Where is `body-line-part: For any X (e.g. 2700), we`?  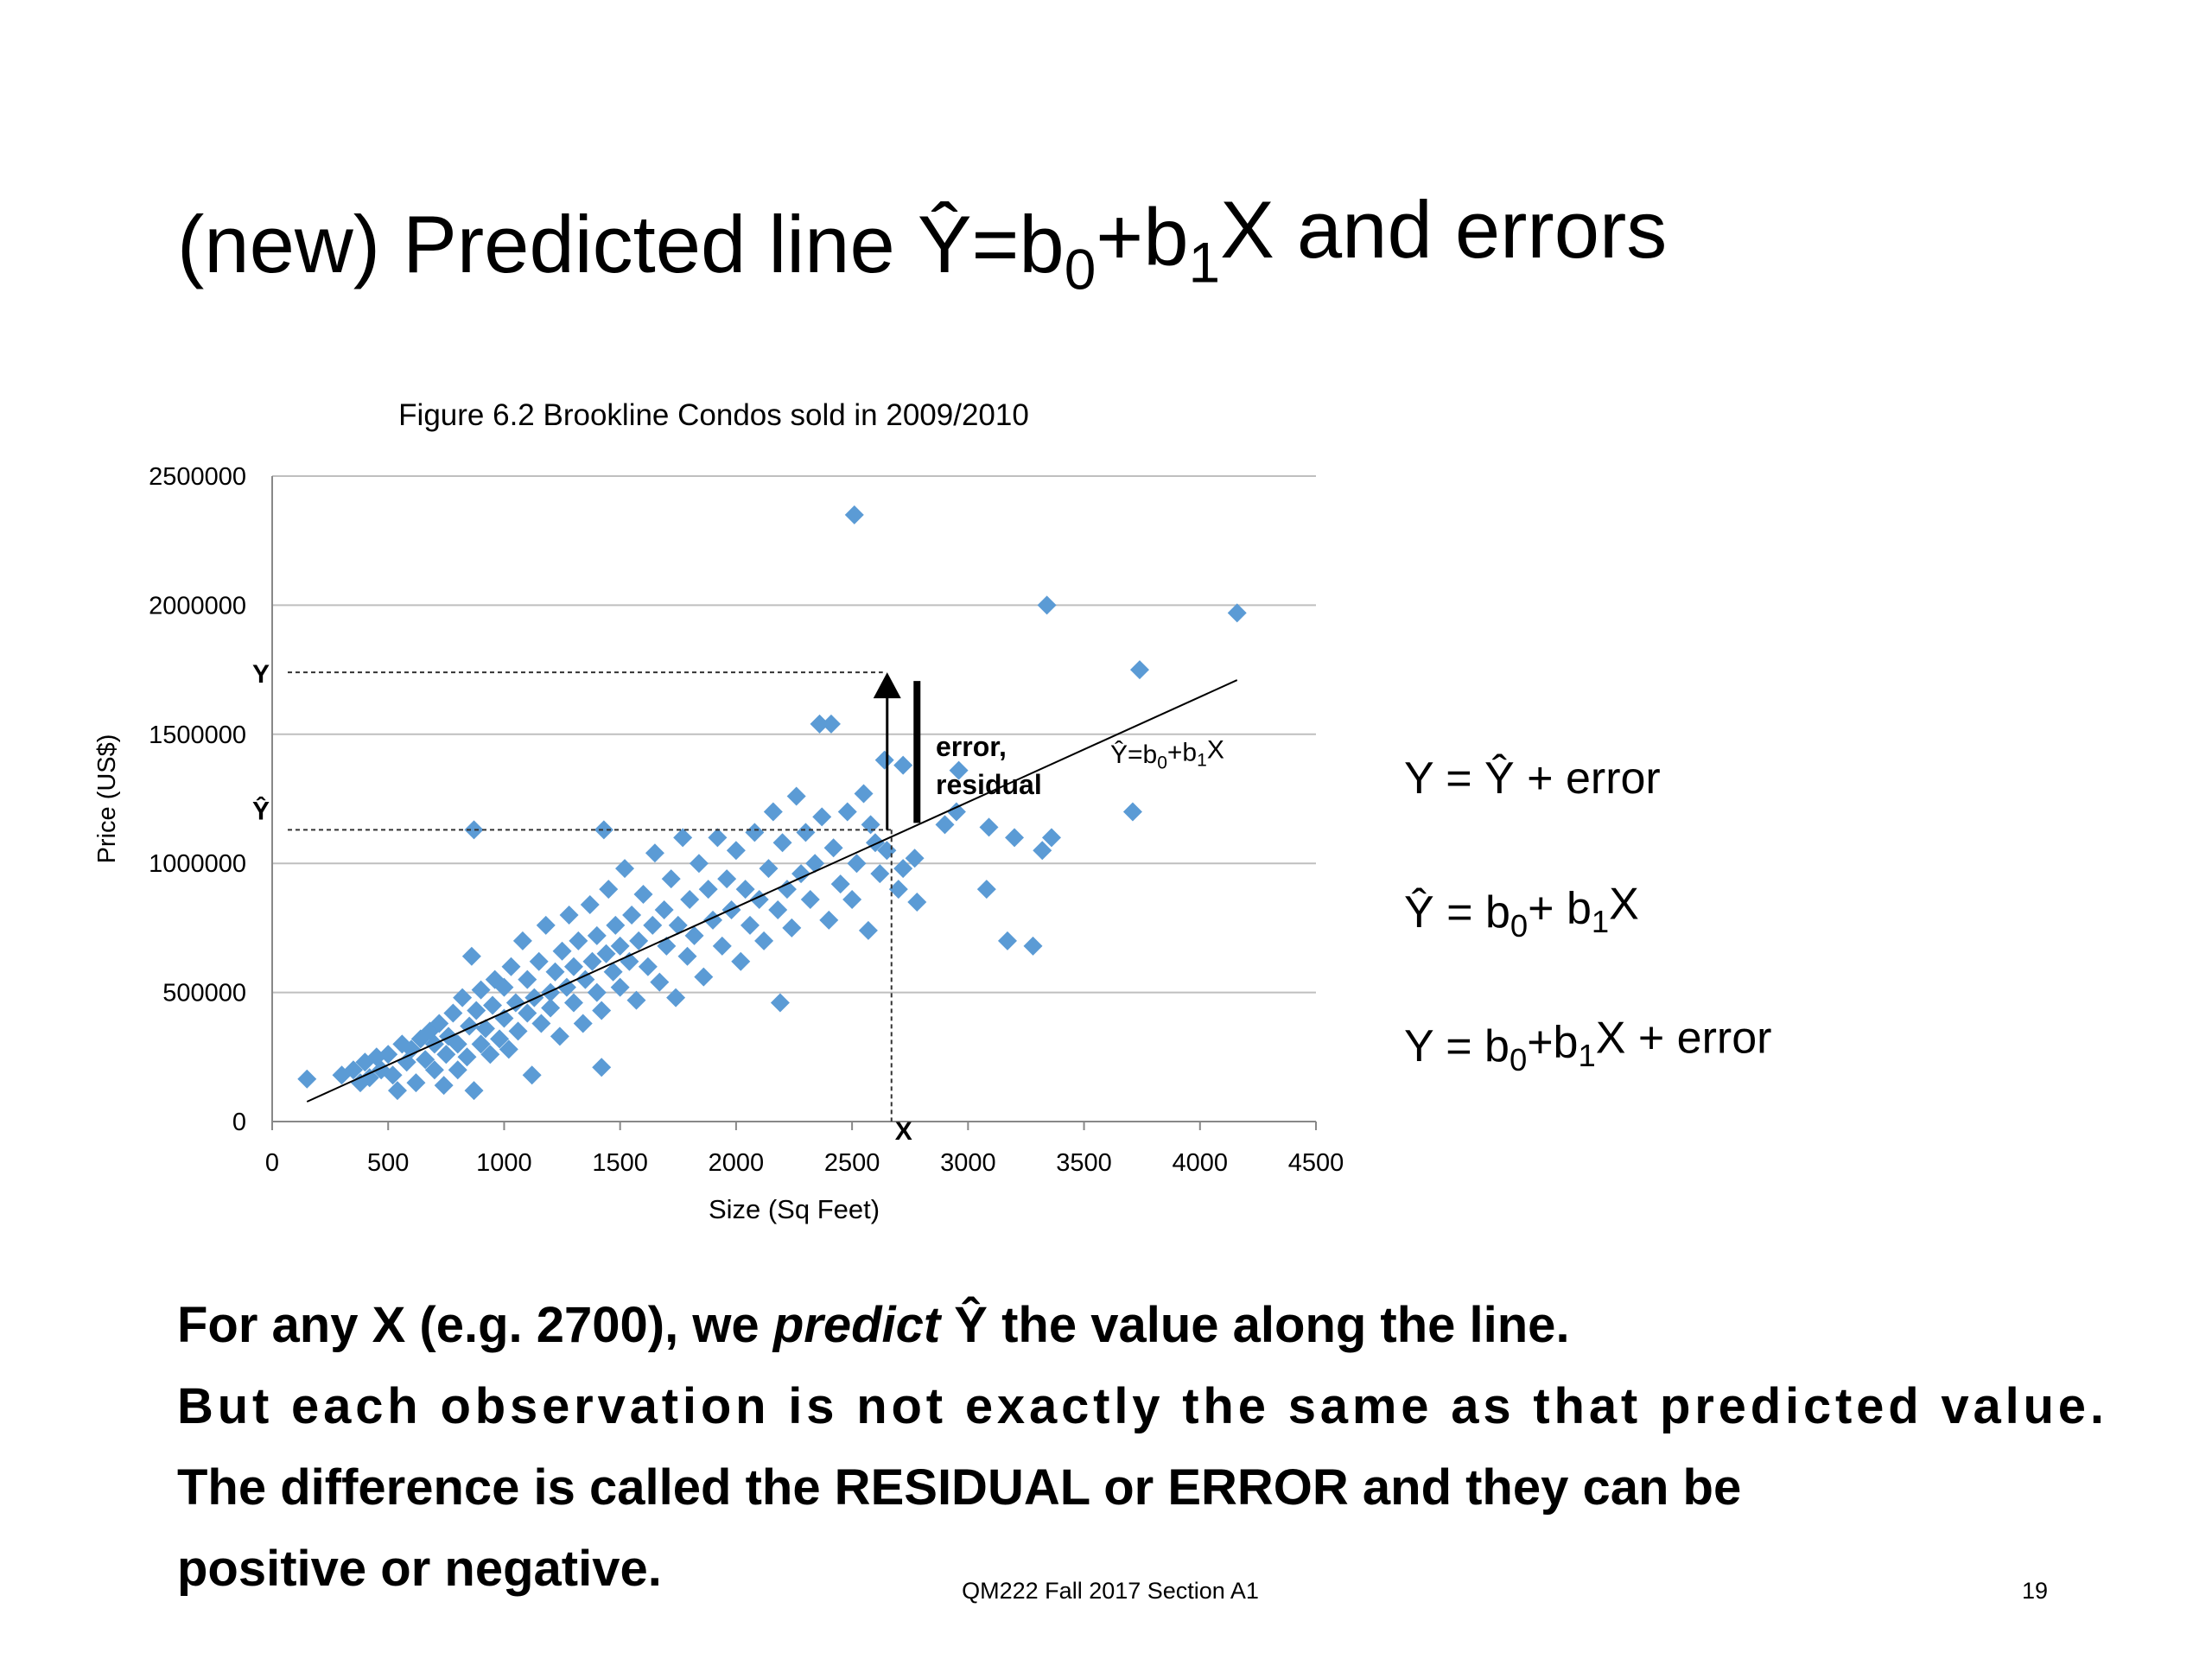
body-line-part: For any X (e.g. 2700), we is located at coordinates (475, 1325).